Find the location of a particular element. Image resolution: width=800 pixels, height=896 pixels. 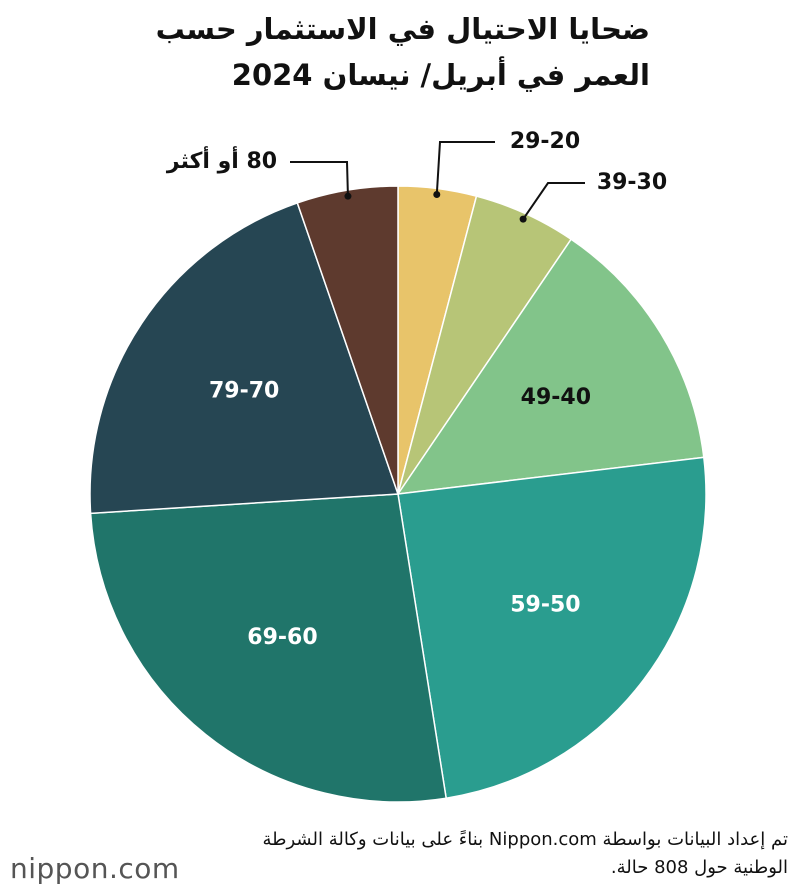

slice-label: 49-40 is located at coordinates (556, 397).